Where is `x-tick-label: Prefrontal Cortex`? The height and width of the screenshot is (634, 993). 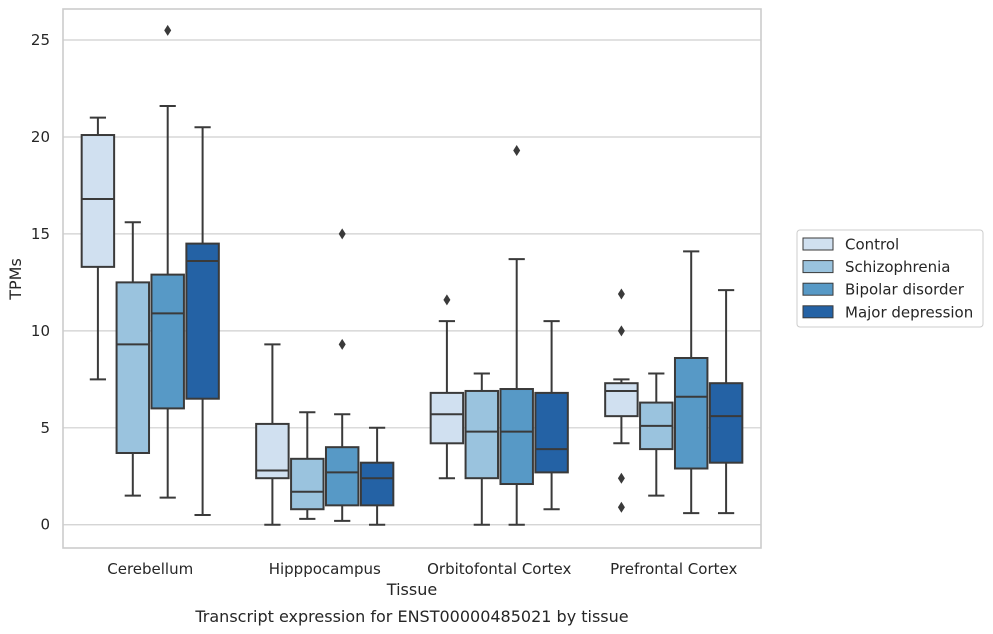 x-tick-label: Prefrontal Cortex is located at coordinates (673, 569).